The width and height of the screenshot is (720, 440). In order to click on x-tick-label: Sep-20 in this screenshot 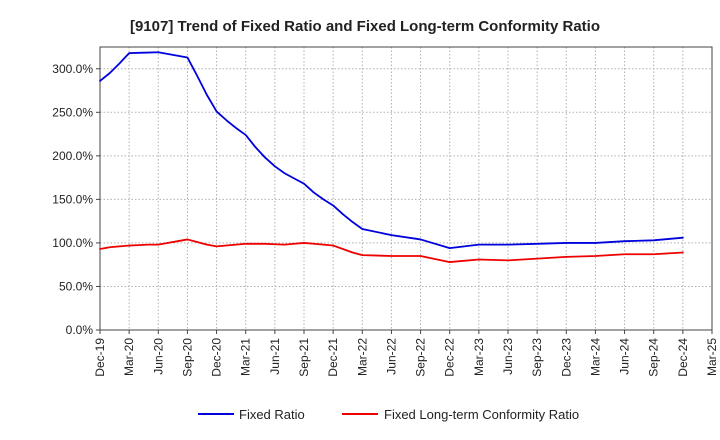, I will do `click(187, 357)`.